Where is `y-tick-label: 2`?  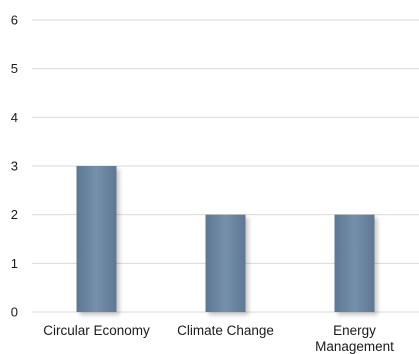
y-tick-label: 2 is located at coordinates (14, 214).